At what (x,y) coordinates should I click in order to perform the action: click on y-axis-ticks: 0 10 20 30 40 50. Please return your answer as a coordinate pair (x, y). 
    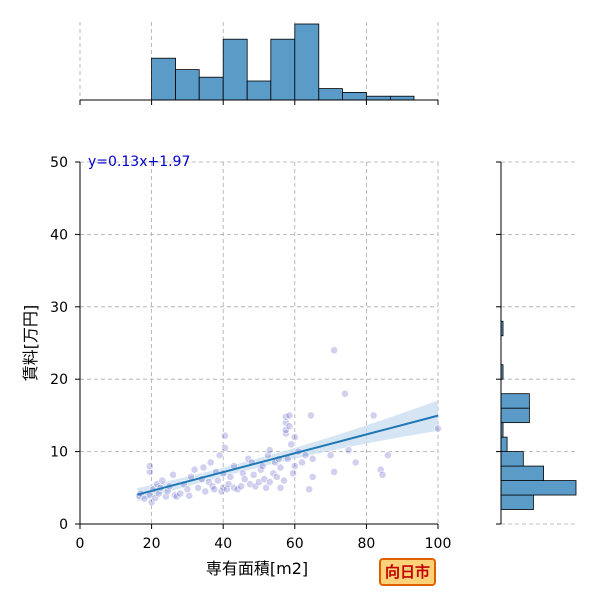
    Looking at the image, I should click on (65, 344).